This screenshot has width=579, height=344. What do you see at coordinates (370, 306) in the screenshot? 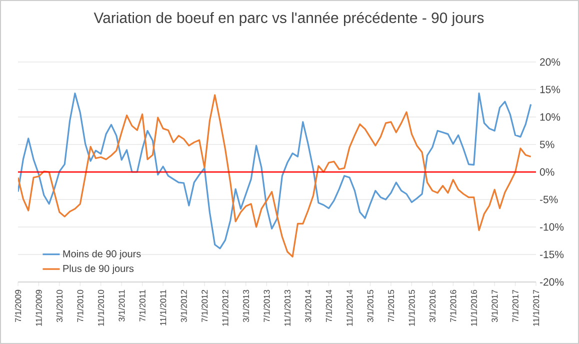
I see `x-tick-label: 3/1/2015` at bounding box center [370, 306].